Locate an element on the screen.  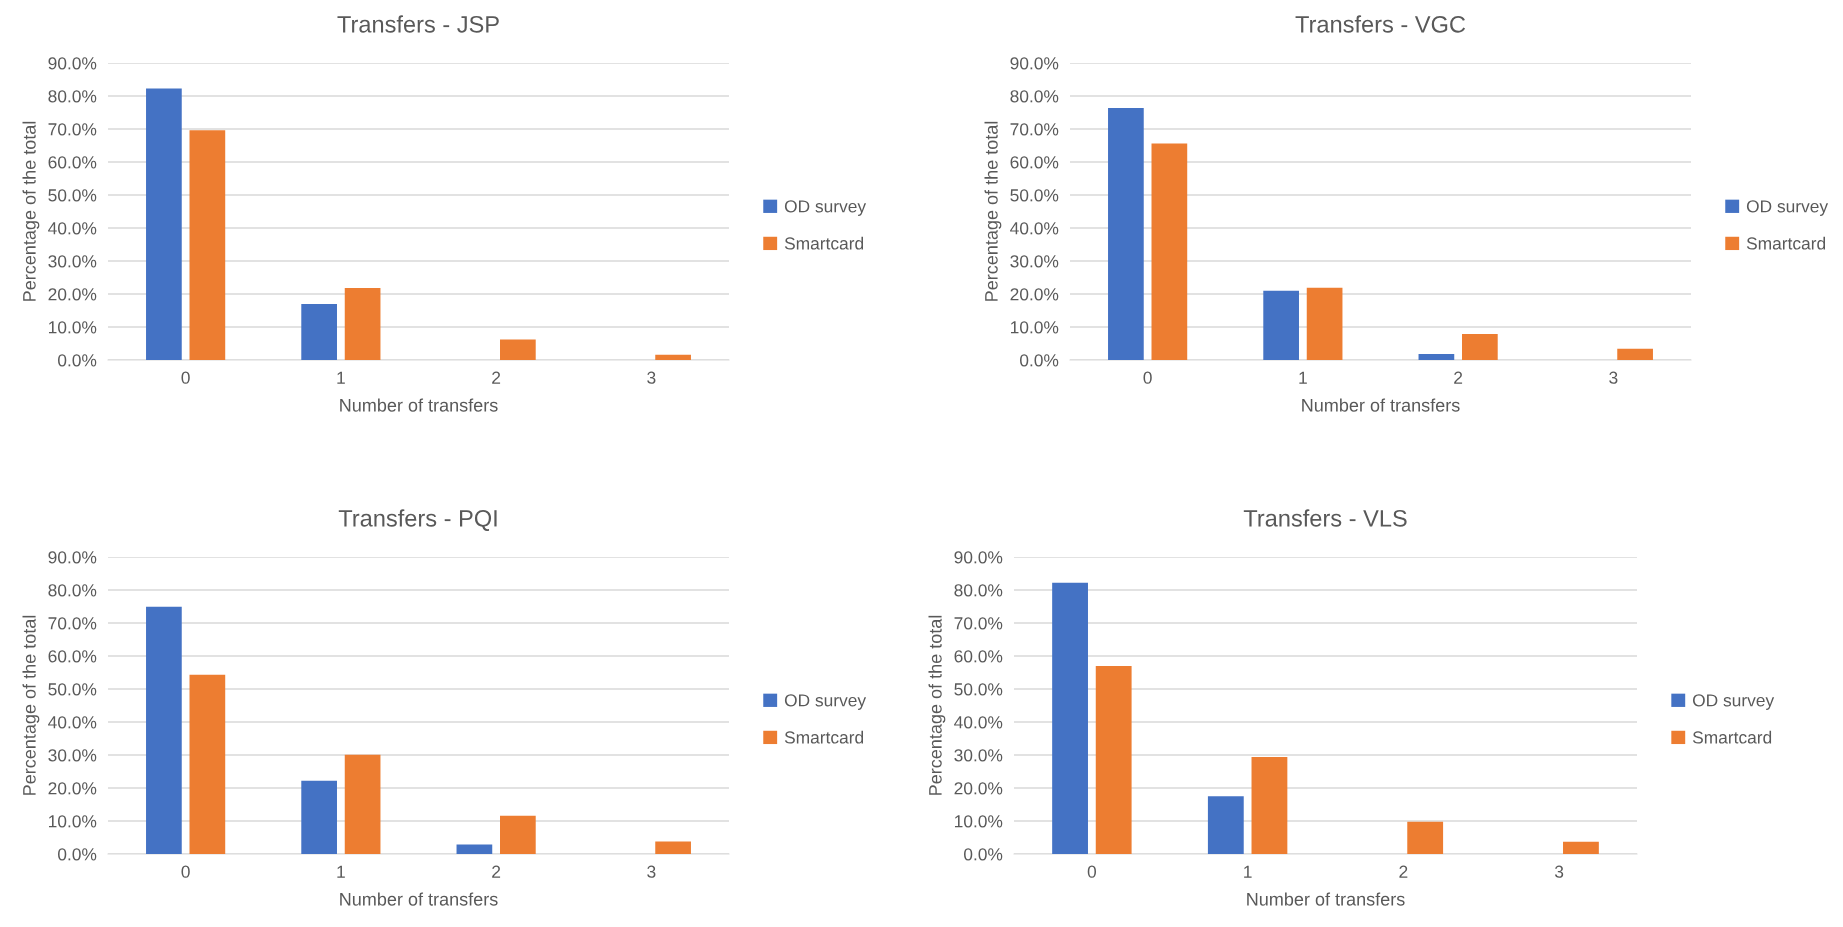
chart-title: Transfers - VLS is located at coordinates (1325, 518).